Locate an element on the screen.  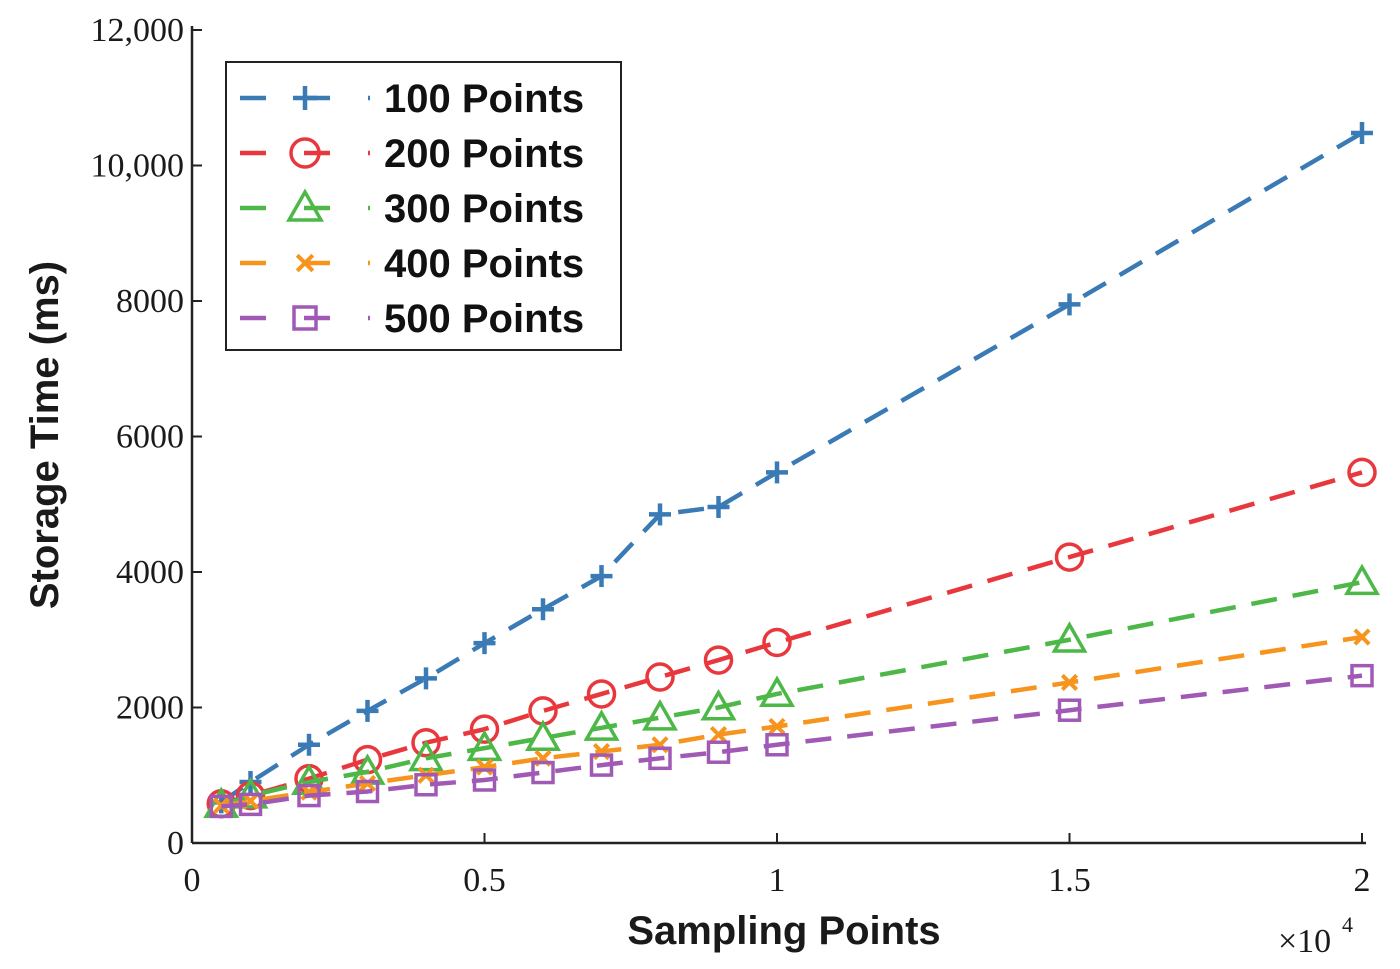
x-ticks: 0 0.5 1 1.5 2 is located at coordinates (777, 866).